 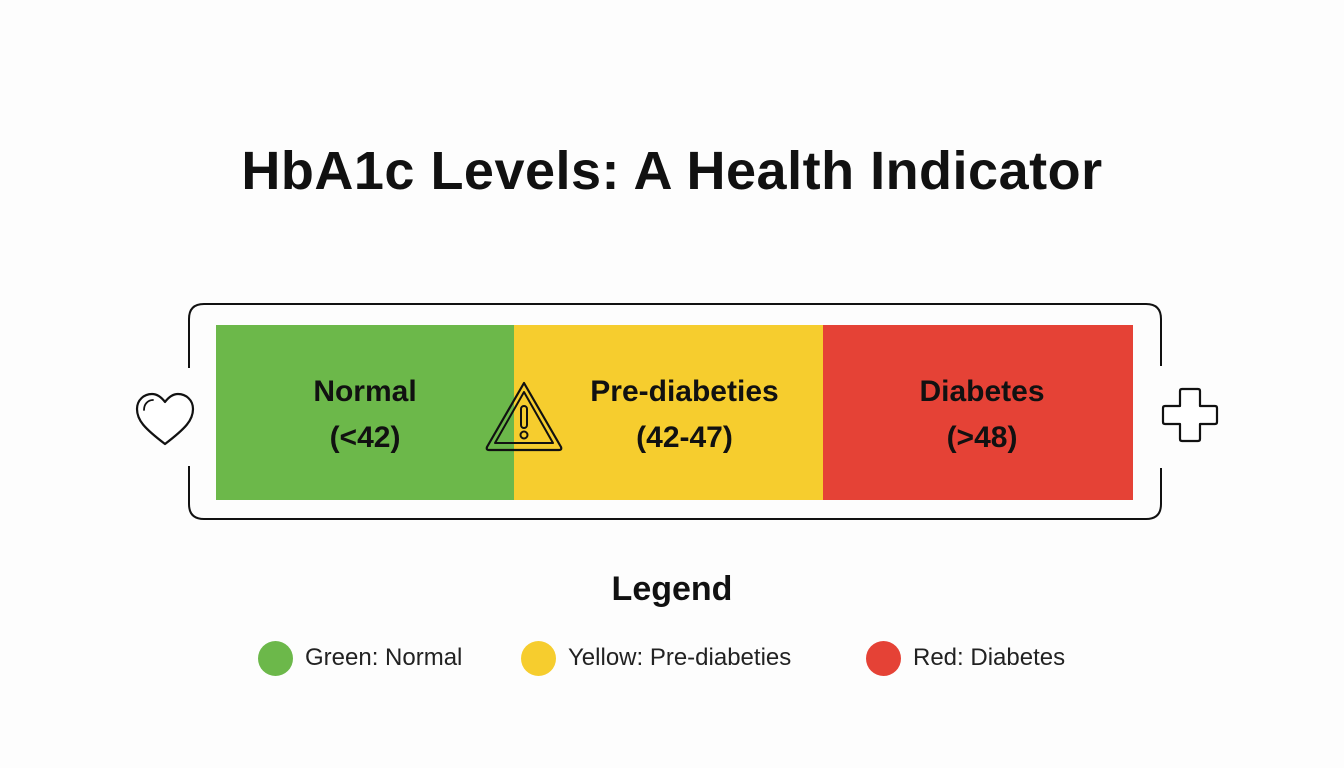 What do you see at coordinates (538, 658) in the screenshot?
I see `legend-swatch-yellow` at bounding box center [538, 658].